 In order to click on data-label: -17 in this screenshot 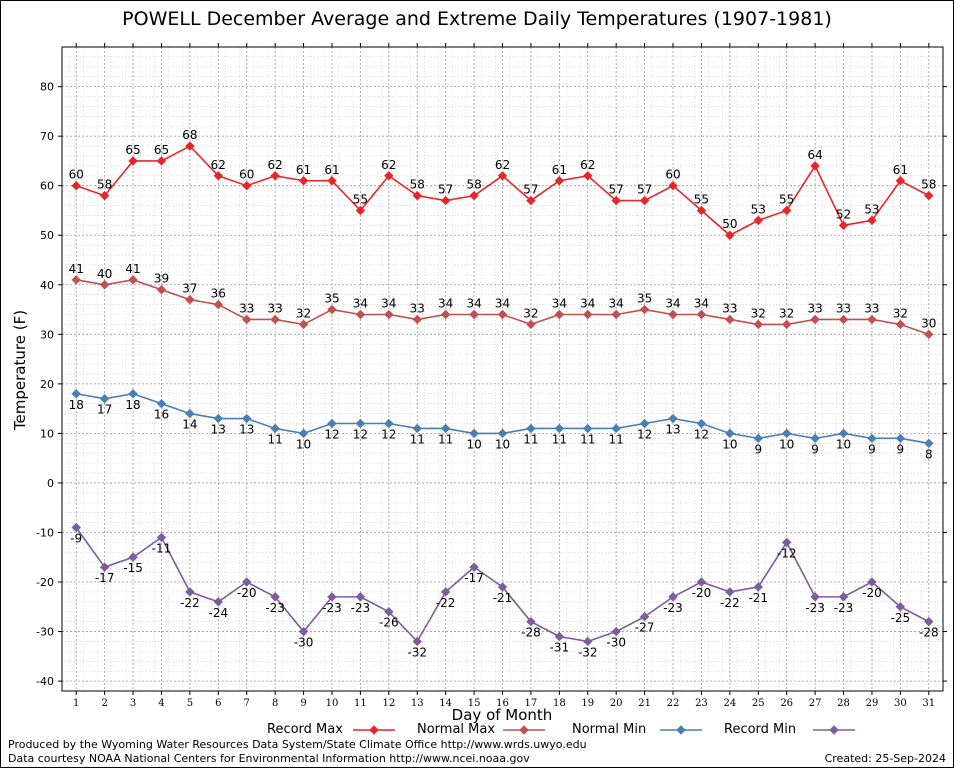, I will do `click(105, 578)`.